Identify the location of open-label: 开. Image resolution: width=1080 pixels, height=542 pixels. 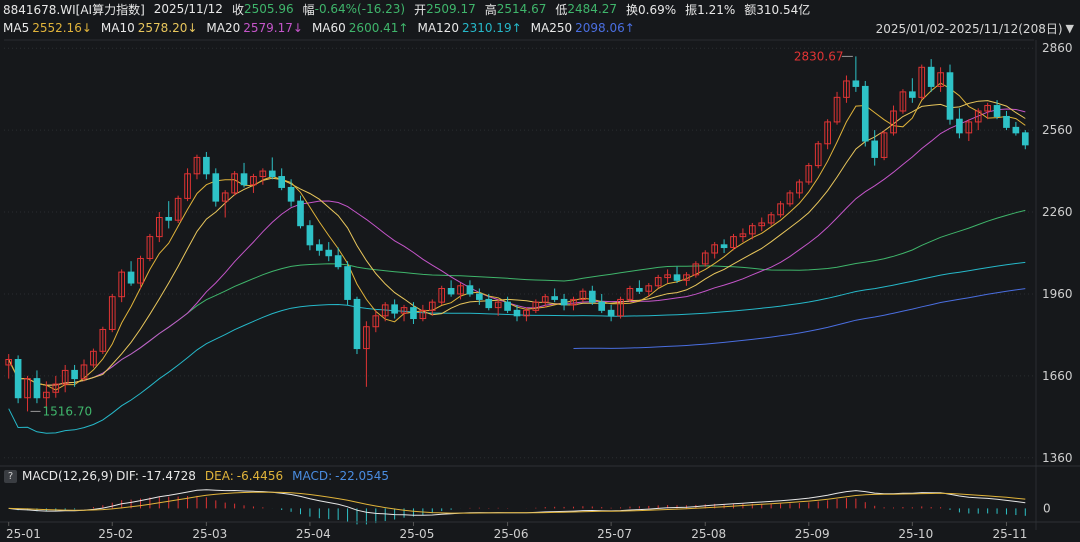
(420, 9).